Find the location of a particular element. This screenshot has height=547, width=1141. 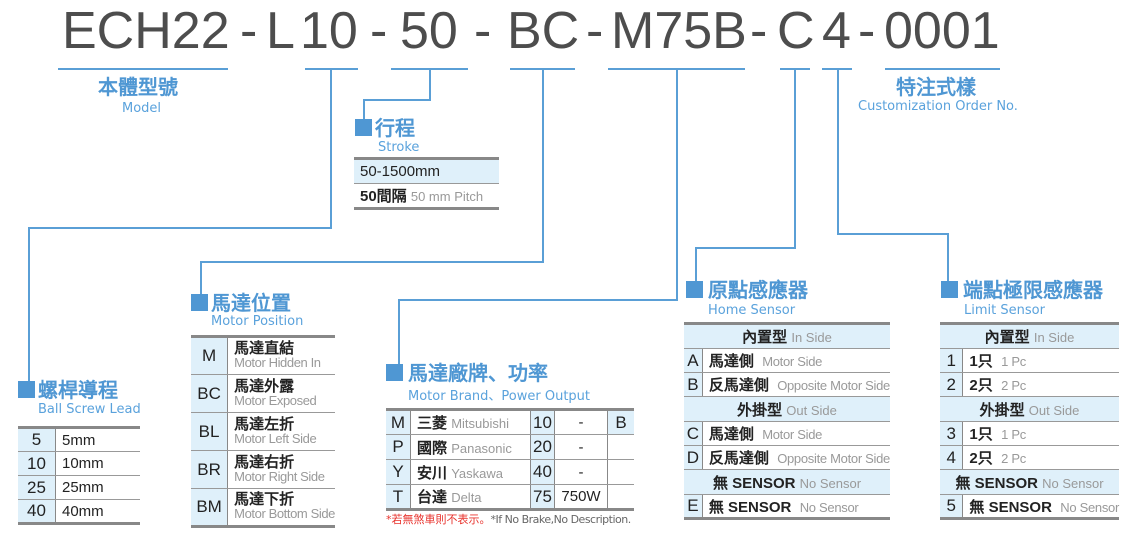

home-title: 原點感應器 is located at coordinates (758, 290).